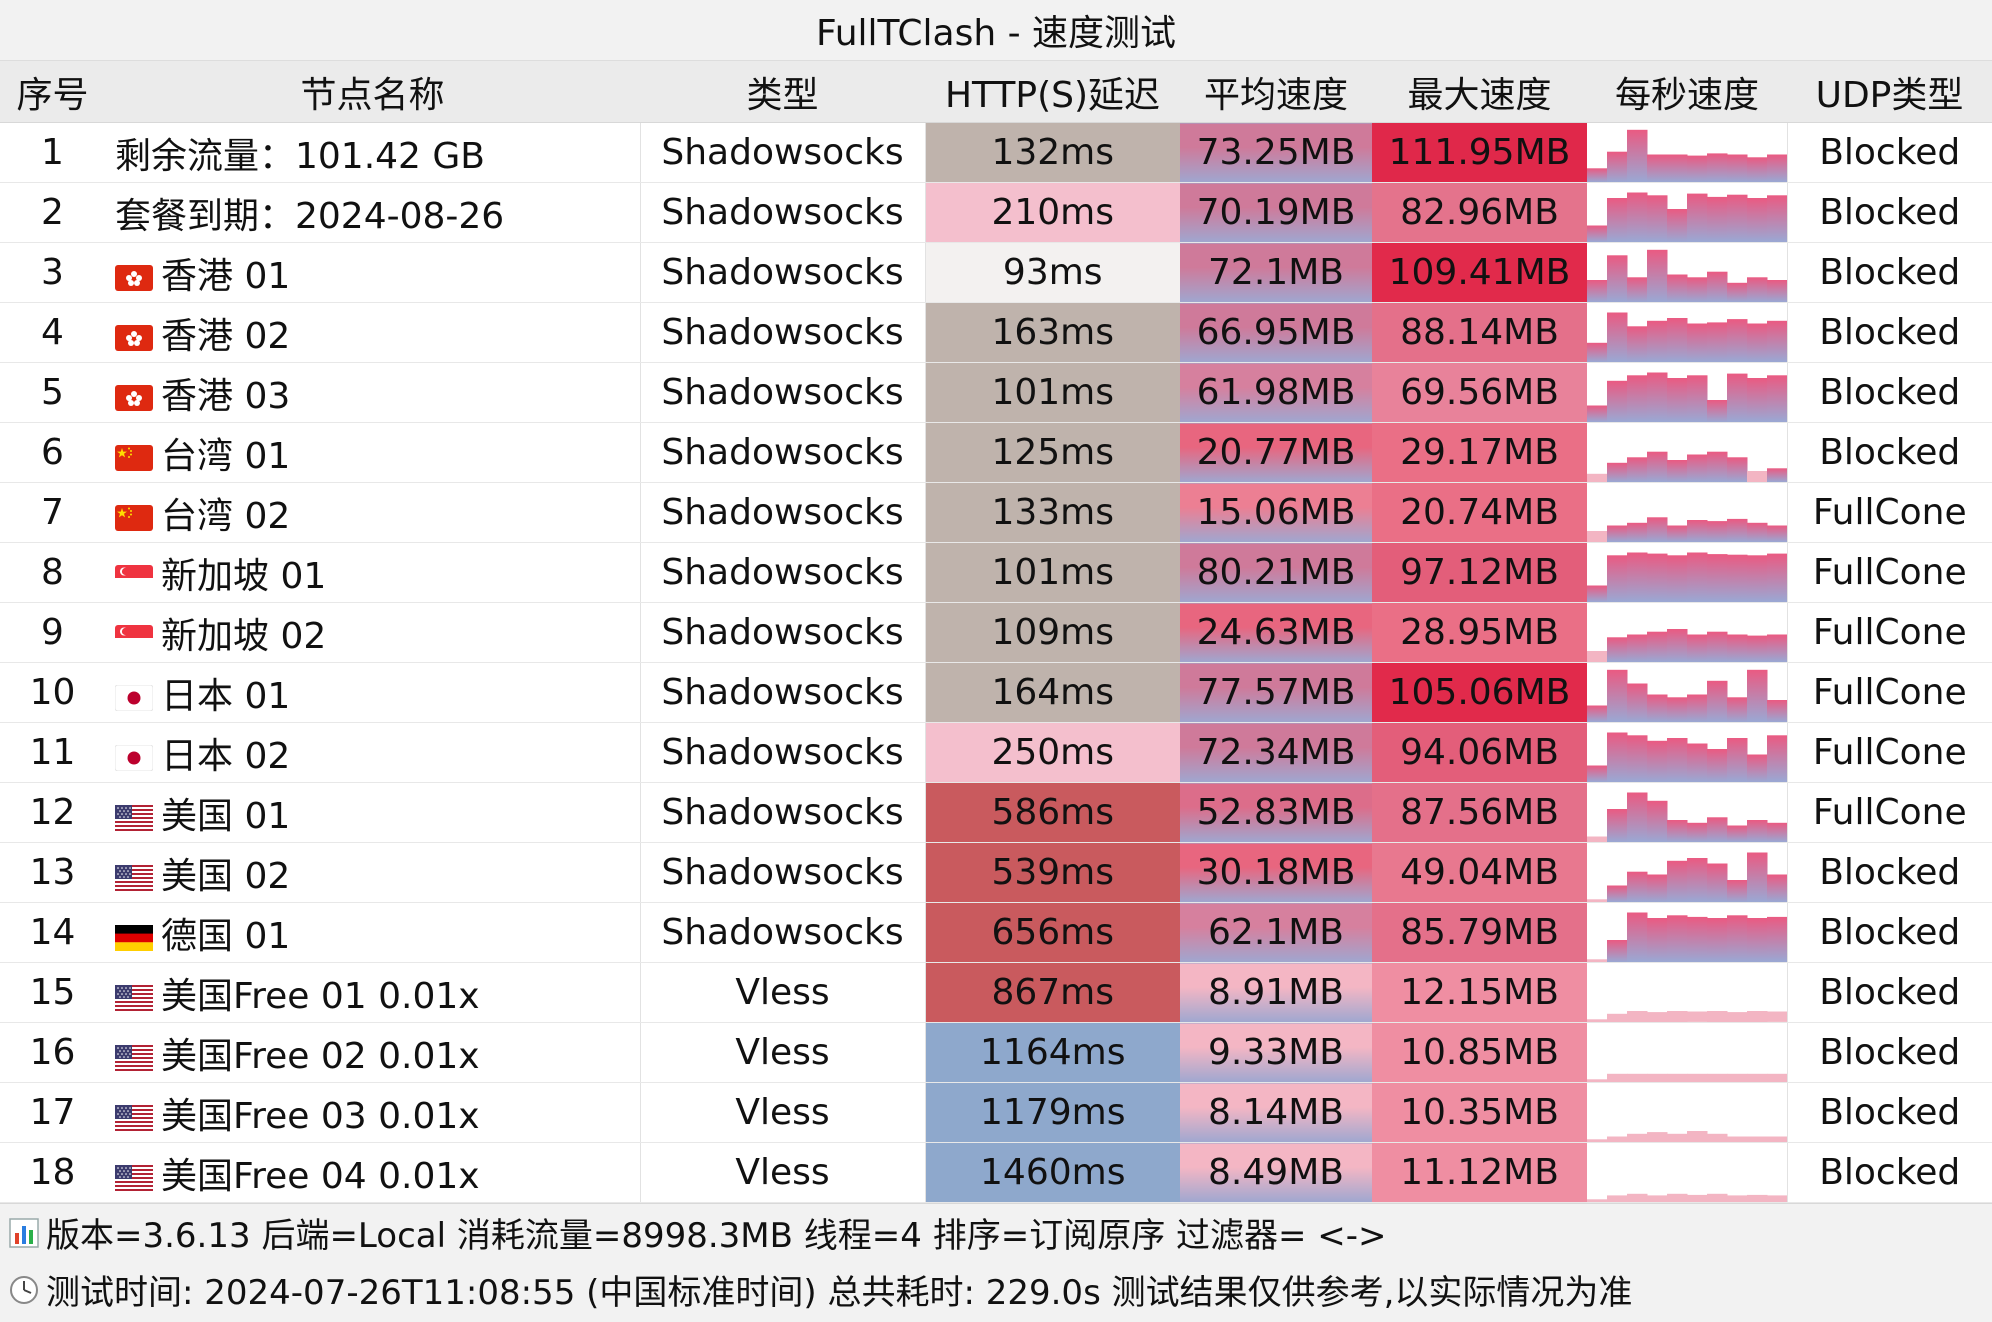  Describe the element at coordinates (372, 92) in the screenshot. I see `header-node-name: 节点名称` at that location.